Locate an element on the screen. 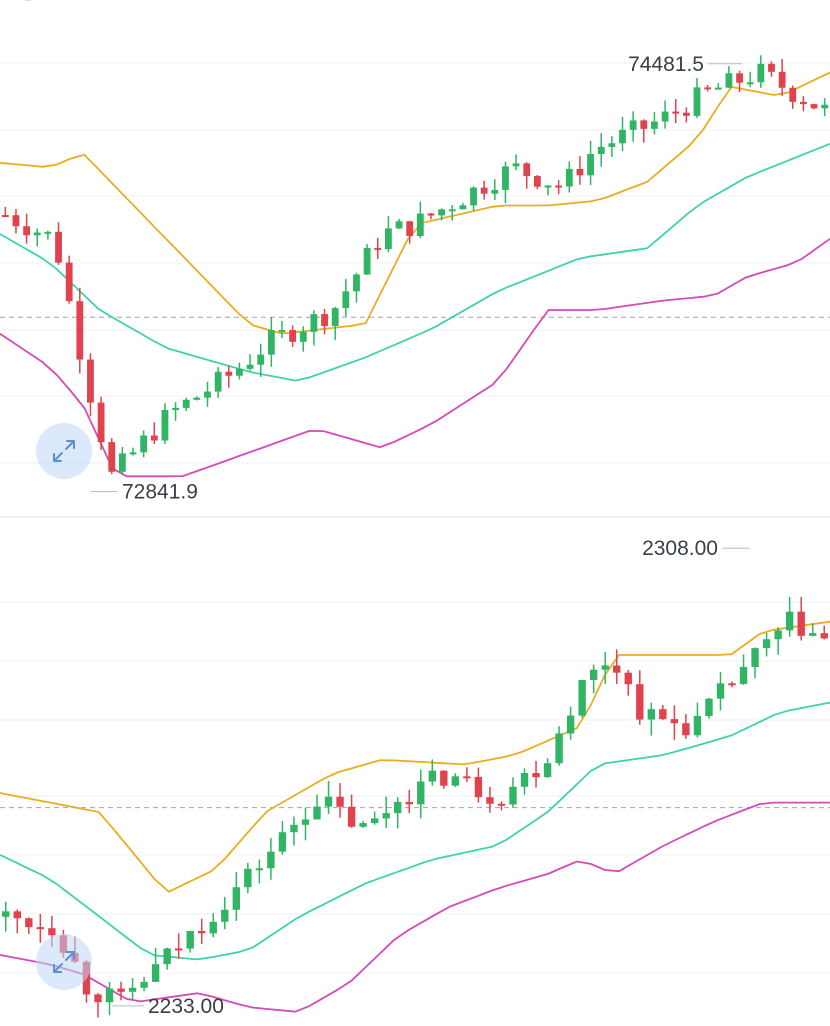  high-price-label: 2308.00 is located at coordinates (680, 548).